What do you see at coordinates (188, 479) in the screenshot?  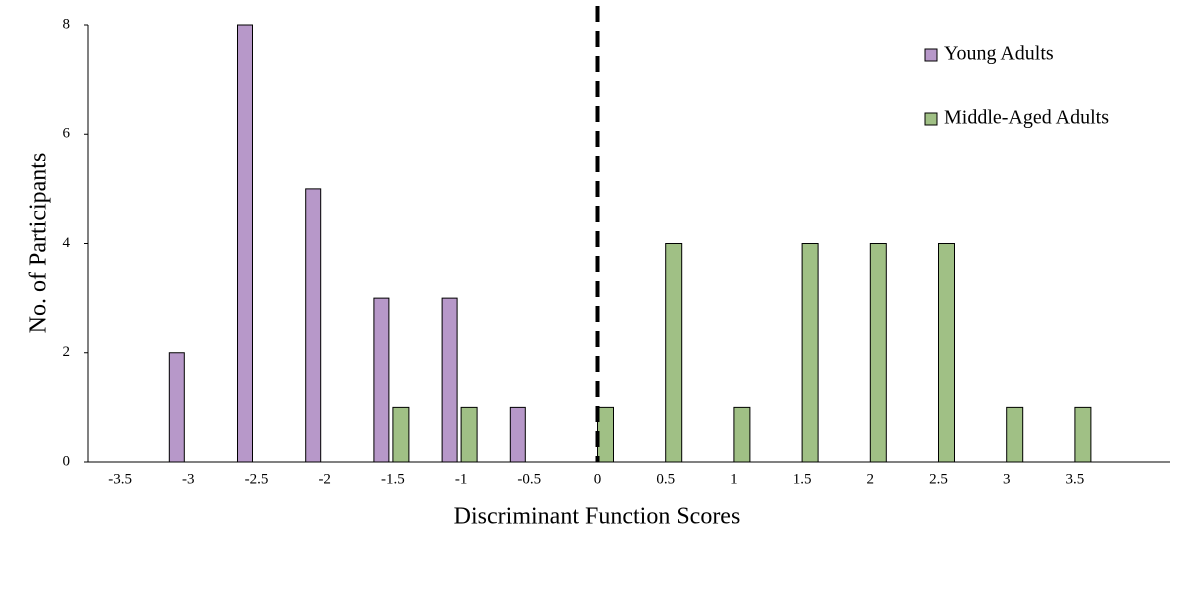 I see `x-tick-label: -3` at bounding box center [188, 479].